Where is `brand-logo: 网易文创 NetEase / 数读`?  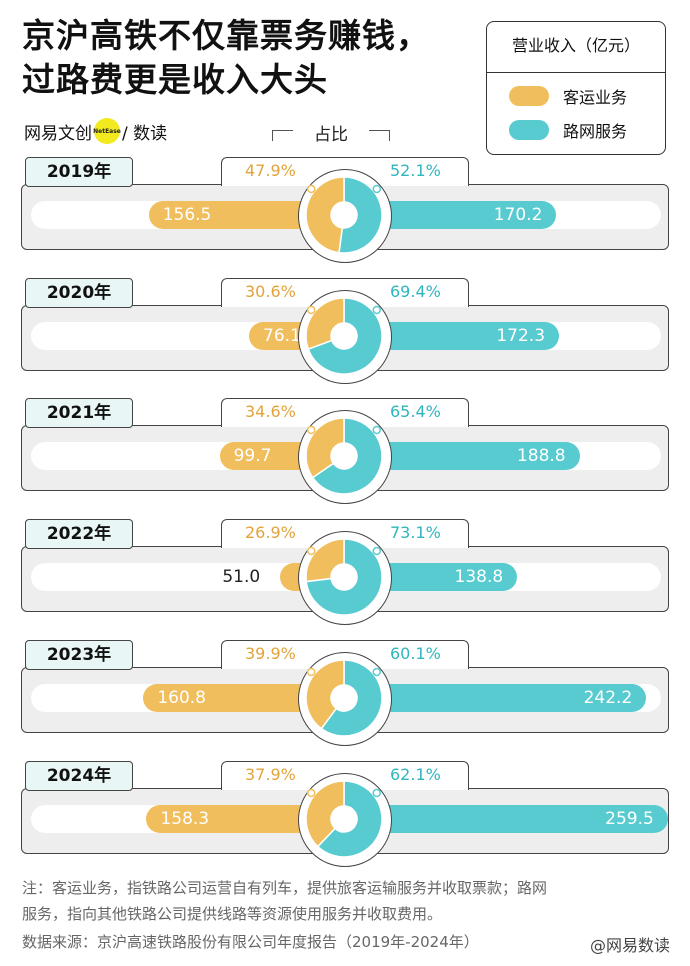 brand-logo: 网易文创 NetEase / 数读 is located at coordinates (95, 131).